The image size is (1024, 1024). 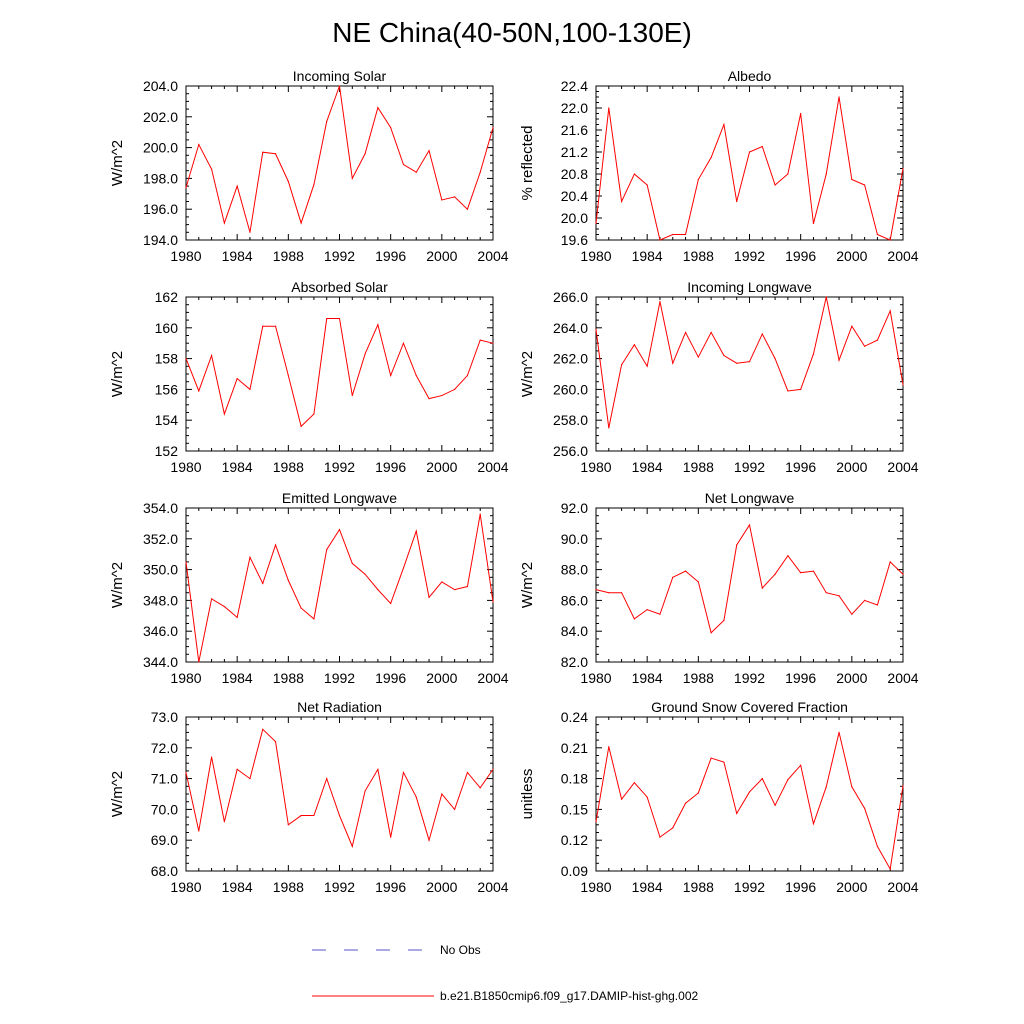 What do you see at coordinates (164, 871) in the screenshot?
I see `y-tick-label: 68.0` at bounding box center [164, 871].